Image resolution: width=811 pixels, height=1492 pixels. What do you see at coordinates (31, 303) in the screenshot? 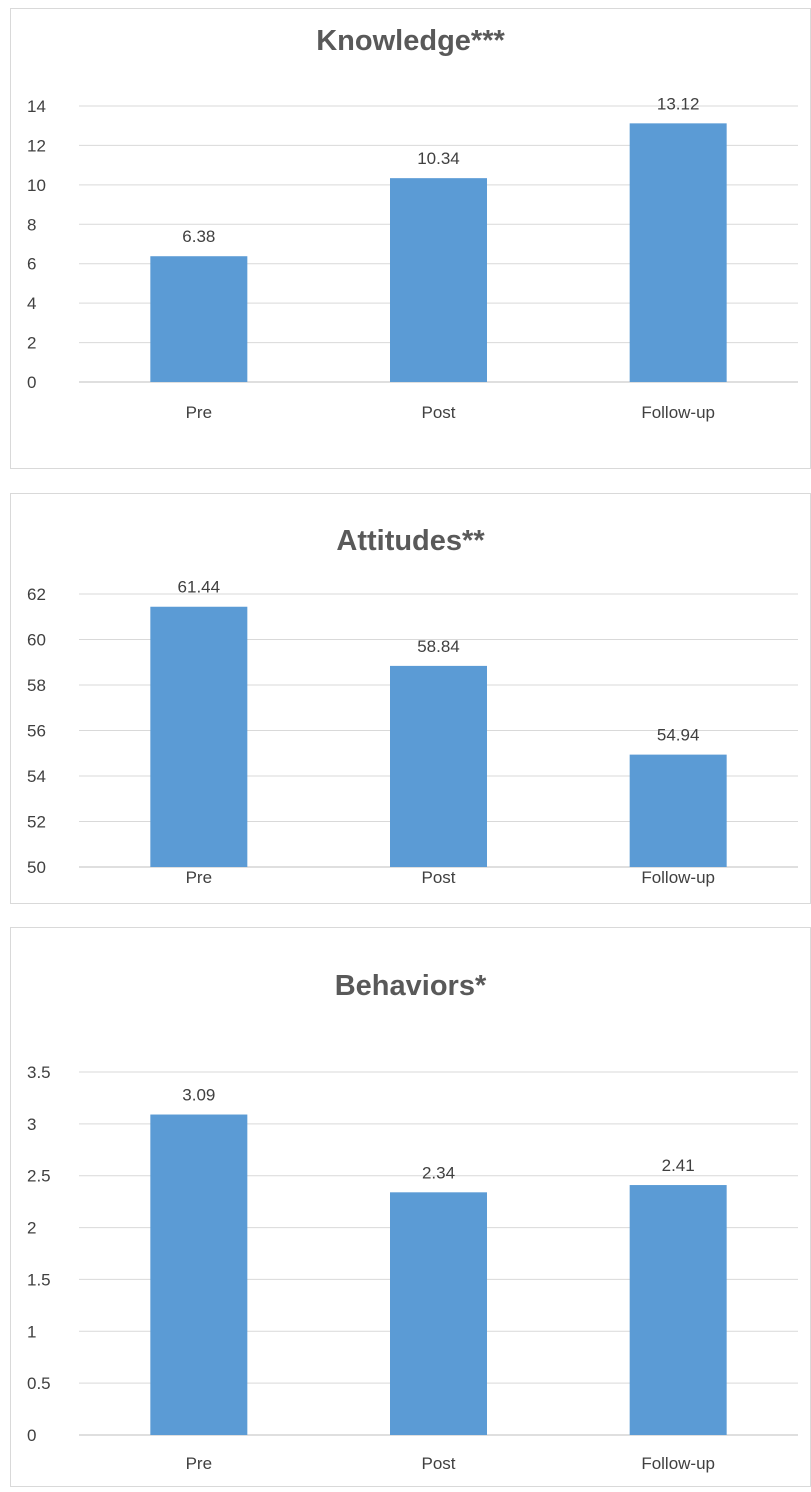
I see `y-tick-label: 4` at bounding box center [31, 303].